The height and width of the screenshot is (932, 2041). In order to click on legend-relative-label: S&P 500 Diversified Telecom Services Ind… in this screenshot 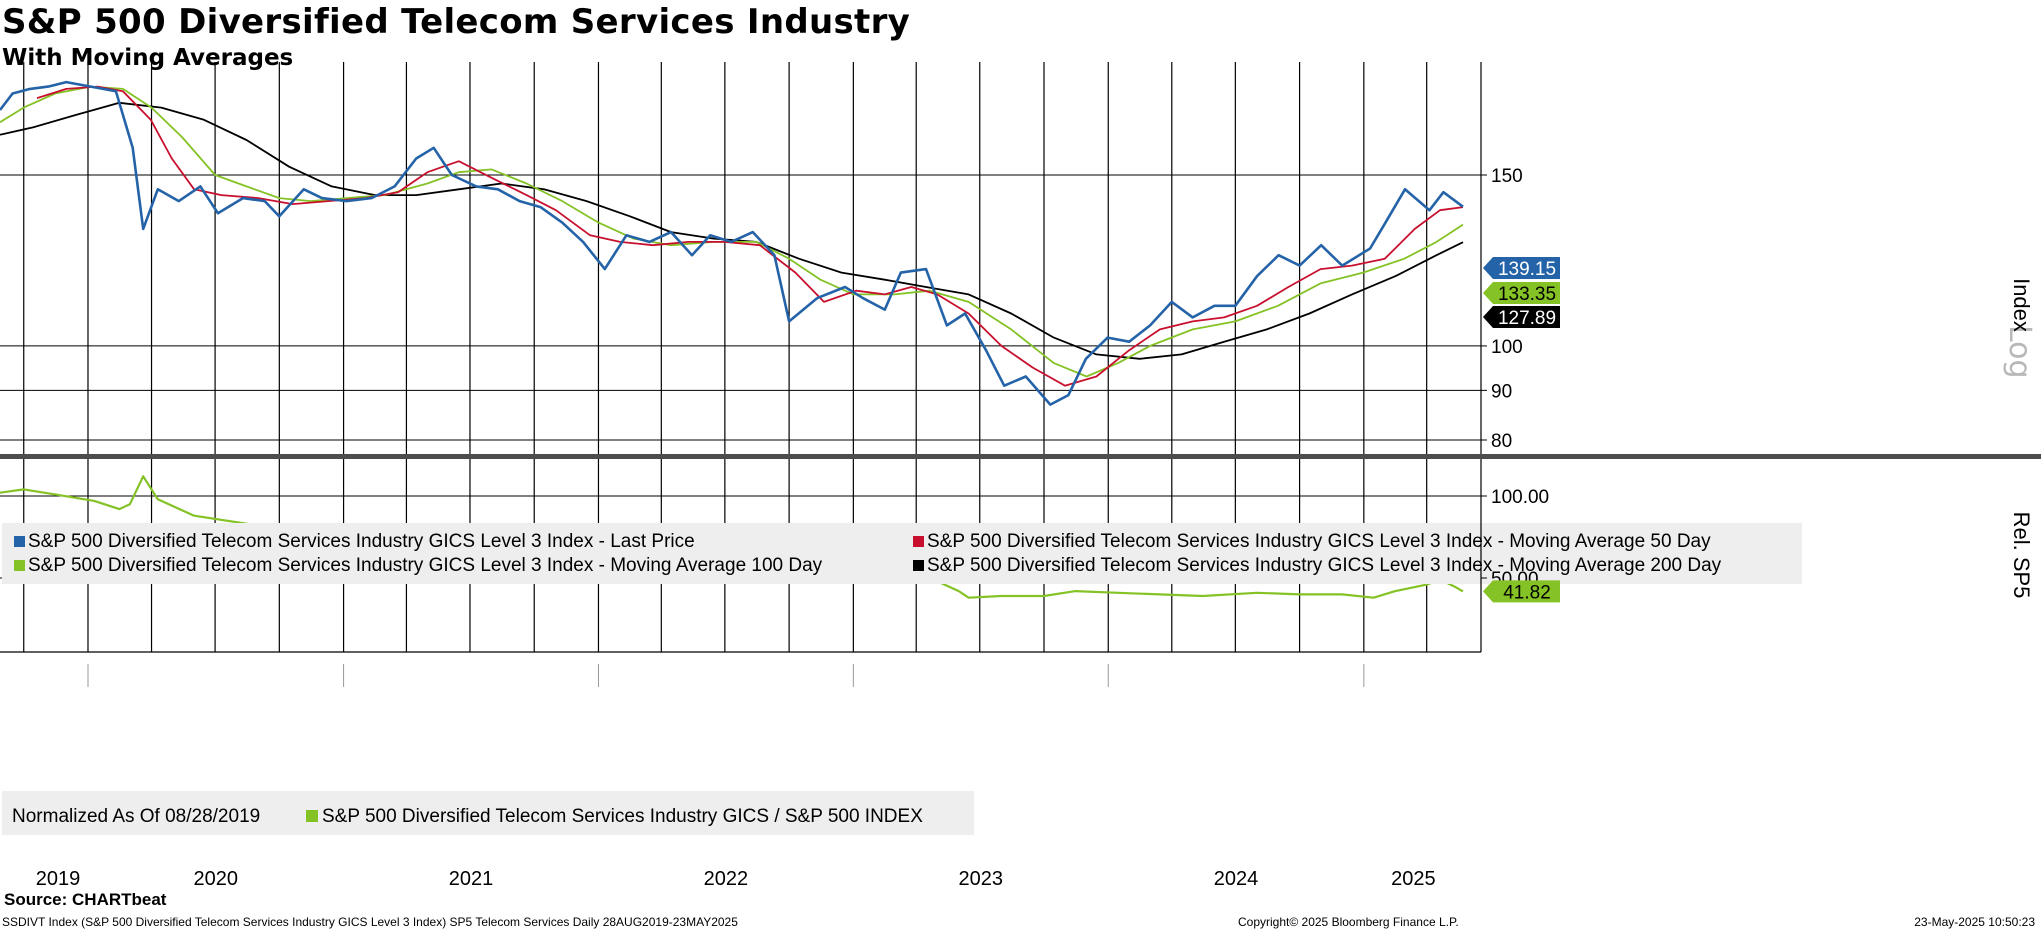, I will do `click(622, 816)`.